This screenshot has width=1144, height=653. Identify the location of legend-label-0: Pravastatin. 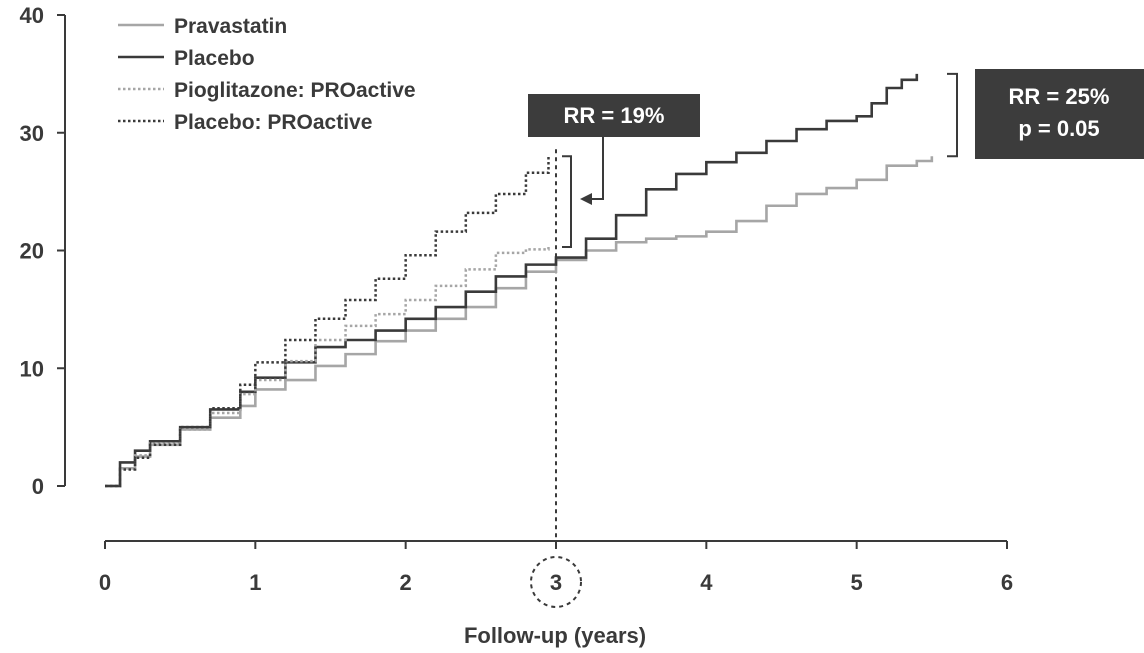
(230, 26).